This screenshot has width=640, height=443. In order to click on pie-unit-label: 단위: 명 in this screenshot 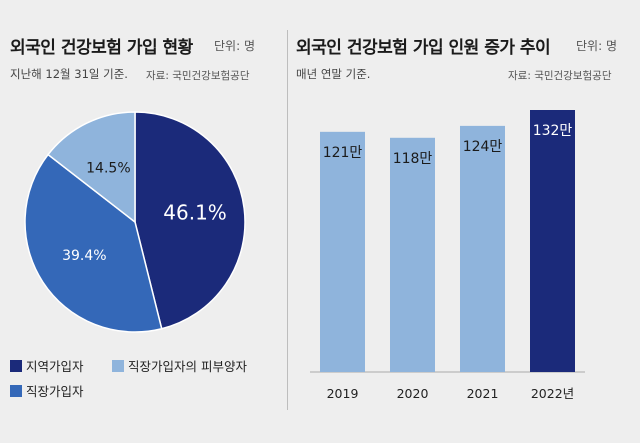, I will do `click(234, 46)`.